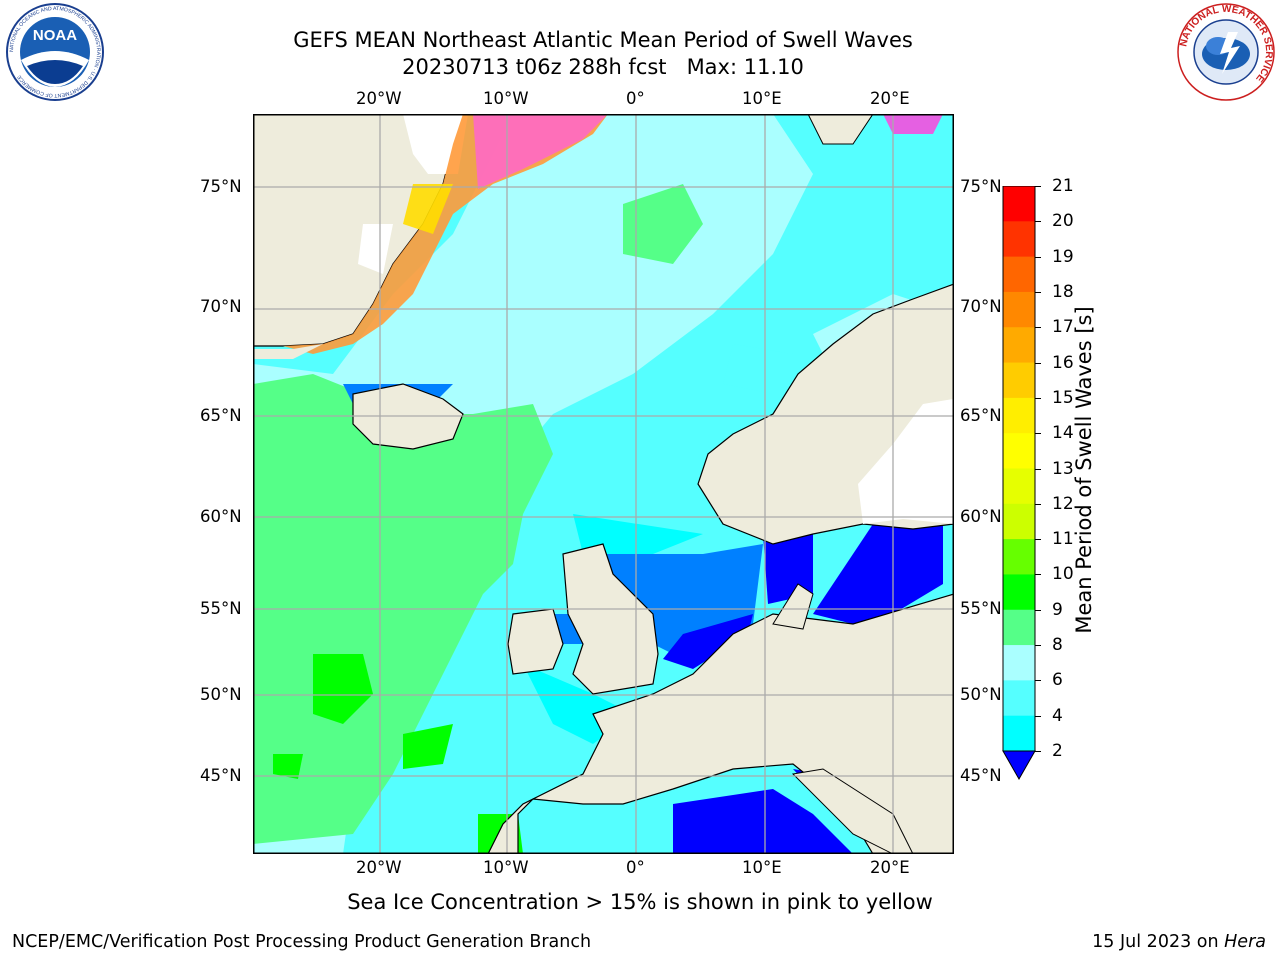 The width and height of the screenshot is (1280, 960). What do you see at coordinates (610, 619) in the screenshot?
I see `great-britain-land` at bounding box center [610, 619].